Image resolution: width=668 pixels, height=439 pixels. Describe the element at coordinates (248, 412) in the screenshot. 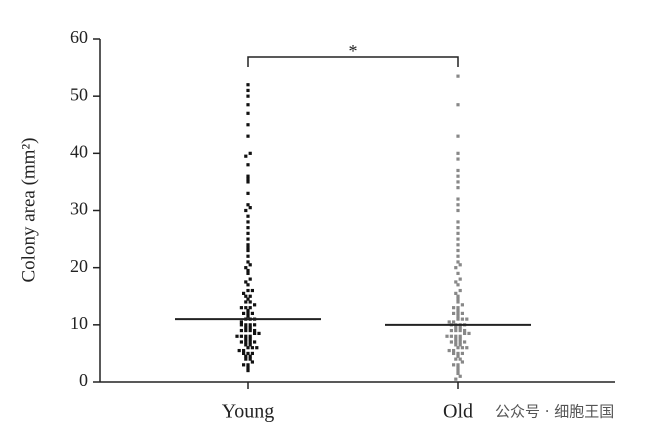

I see `x-tick-label: Young` at that location.